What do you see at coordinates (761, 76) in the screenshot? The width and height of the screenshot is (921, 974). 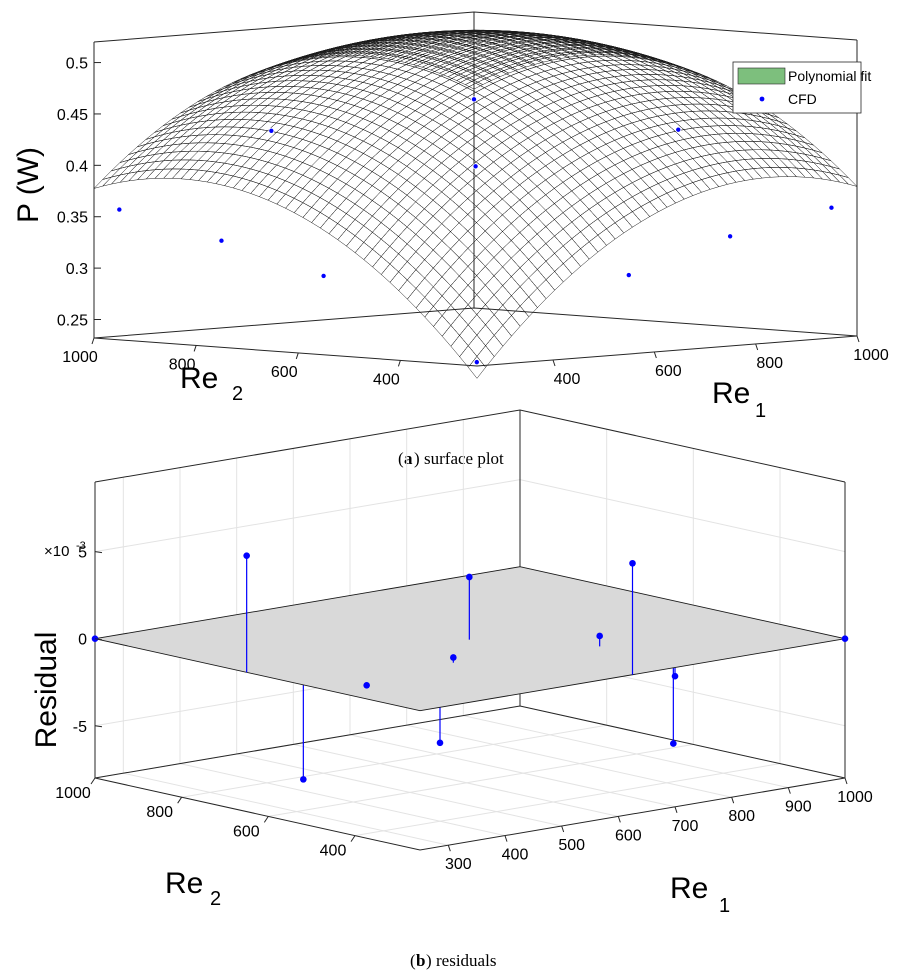 I see `legend-patch-swatch` at bounding box center [761, 76].